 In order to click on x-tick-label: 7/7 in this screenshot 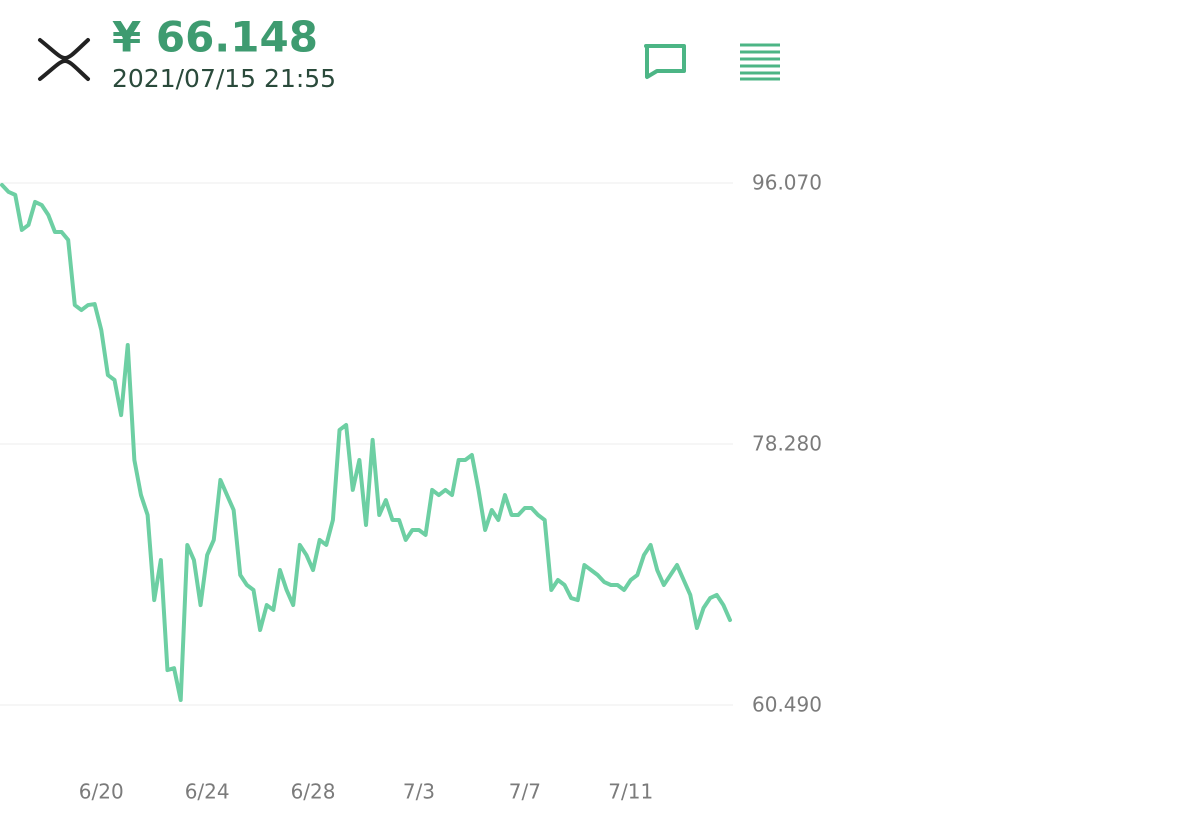, I will do `click(525, 792)`.